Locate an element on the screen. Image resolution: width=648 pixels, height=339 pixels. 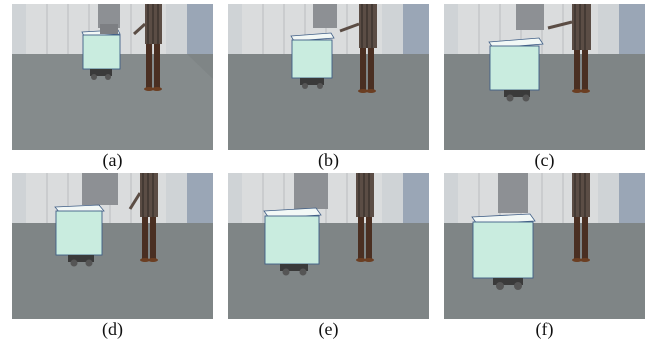
caption-a: (a) is located at coordinates (112, 160).